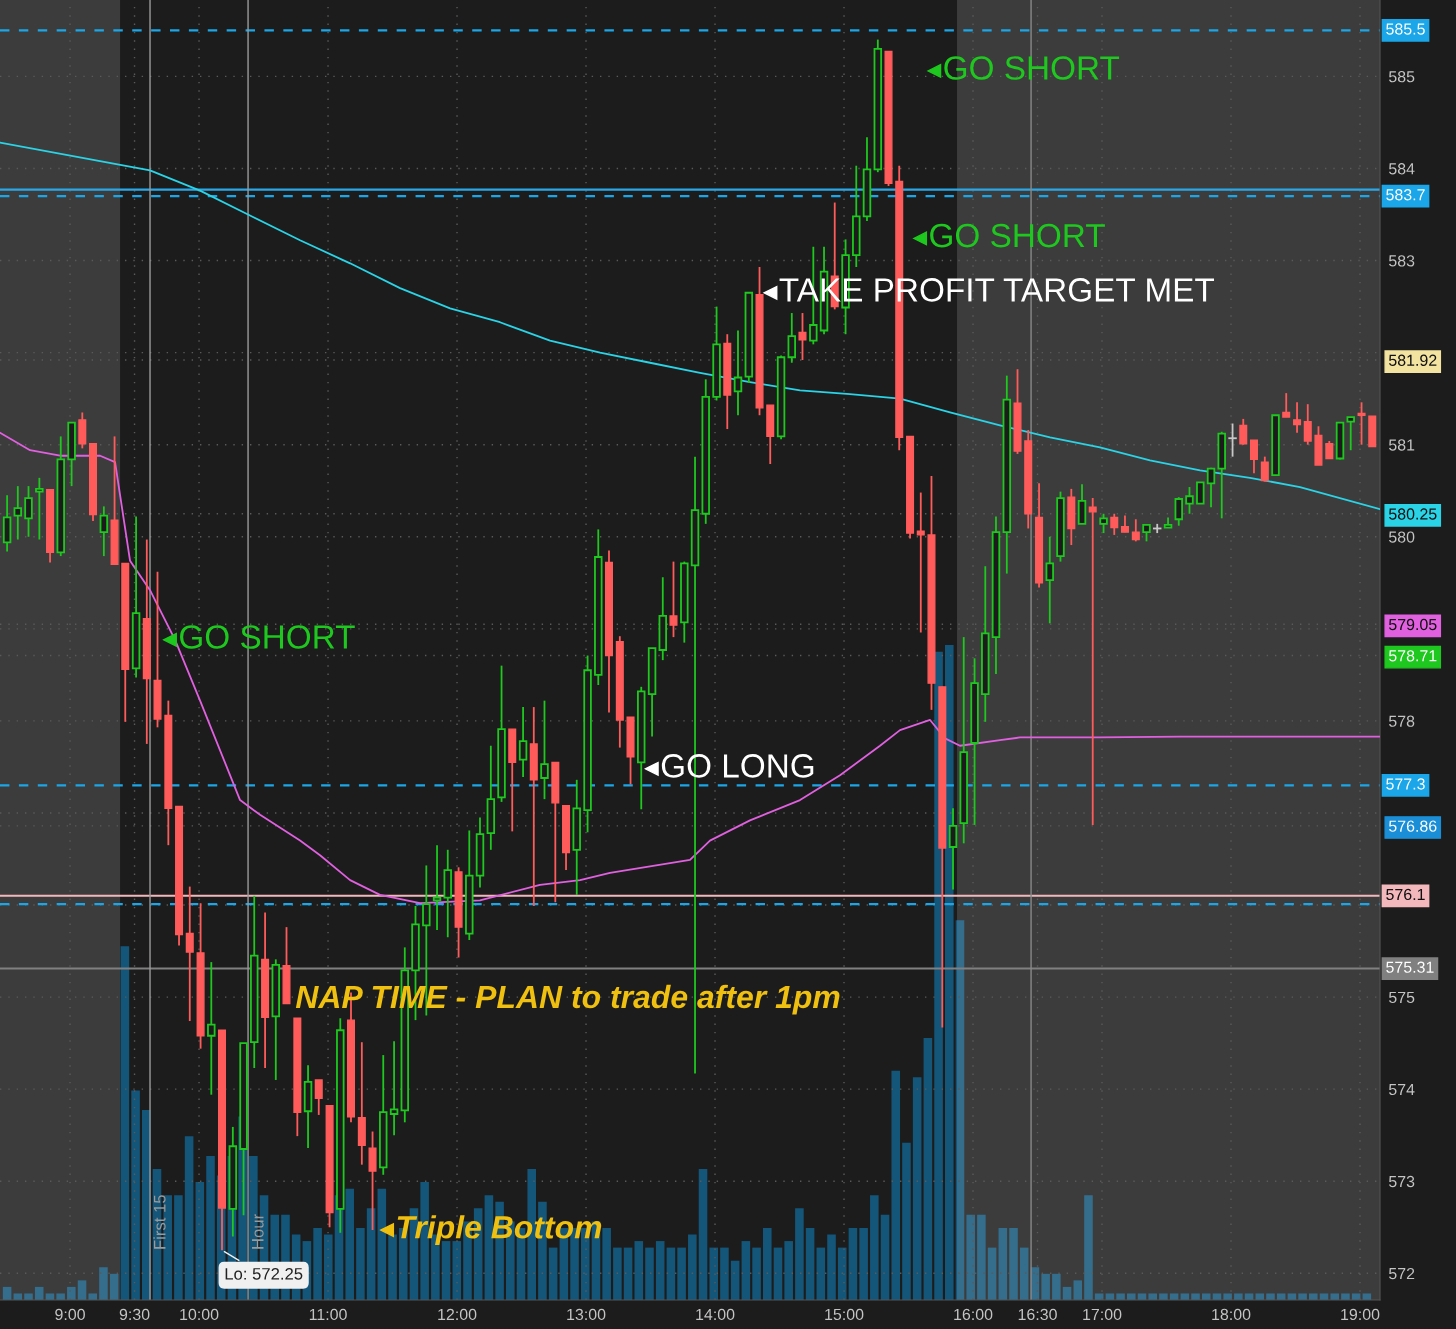 This screenshot has height=1329, width=1456. What do you see at coordinates (1405, 195) in the screenshot?
I see `ref-line-label: 583.7` at bounding box center [1405, 195].